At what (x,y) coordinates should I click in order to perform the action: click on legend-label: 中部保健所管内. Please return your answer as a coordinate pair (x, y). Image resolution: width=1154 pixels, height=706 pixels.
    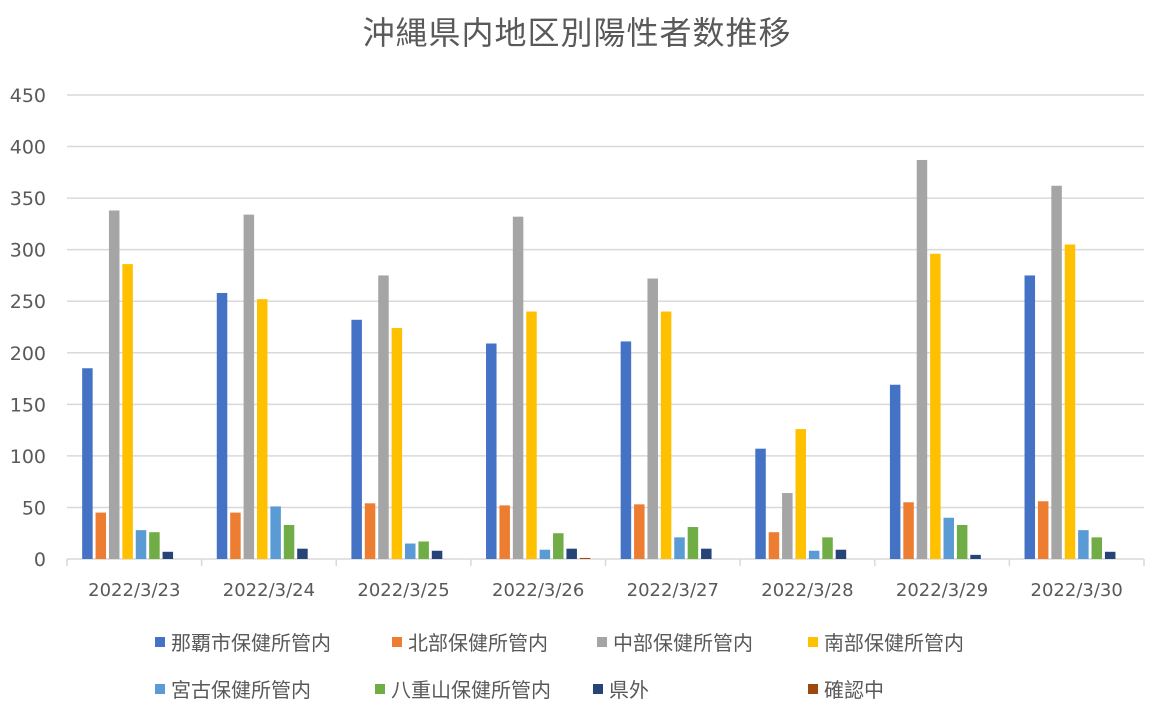
    Looking at the image, I should click on (683, 643).